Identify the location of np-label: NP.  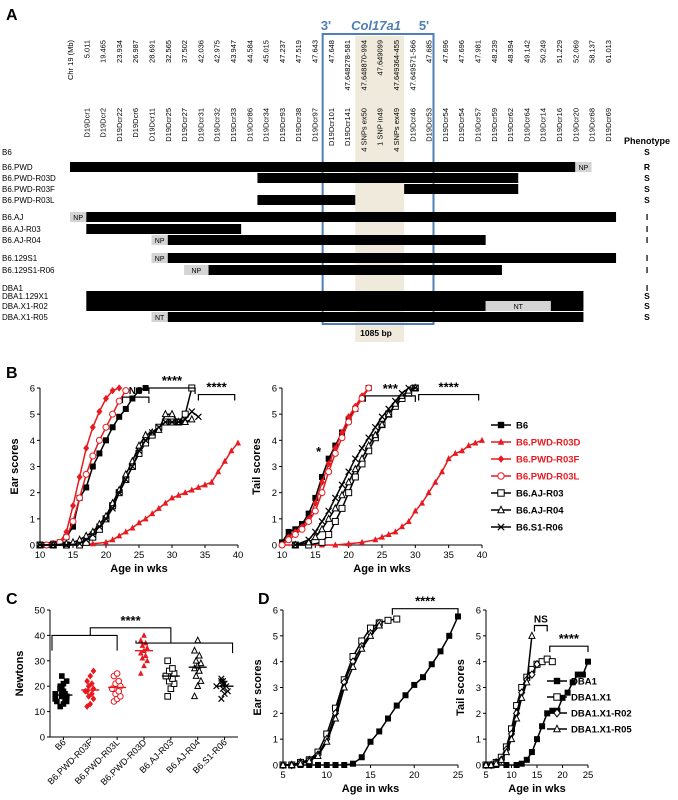
(160, 241).